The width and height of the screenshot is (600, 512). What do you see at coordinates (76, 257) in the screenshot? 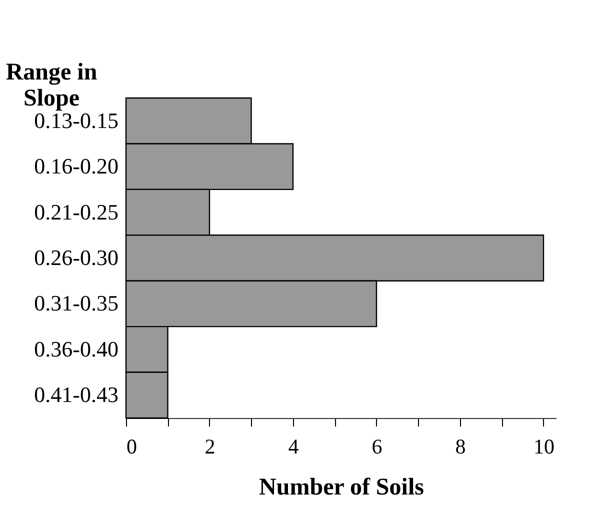
I see `y-tick-label: 0.26-0.30` at bounding box center [76, 257].